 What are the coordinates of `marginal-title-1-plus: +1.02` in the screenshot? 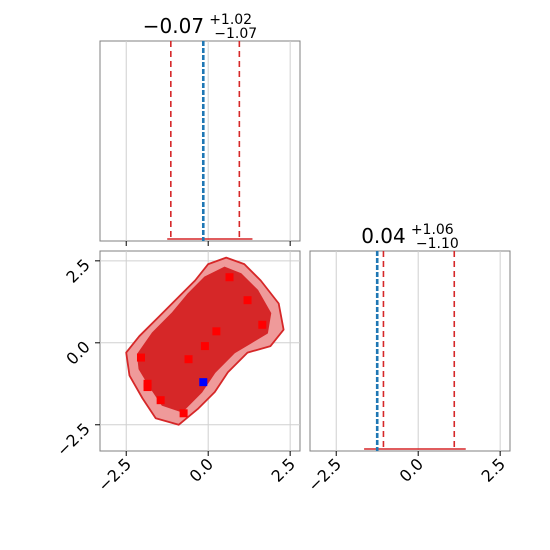 It's located at (230, 20).